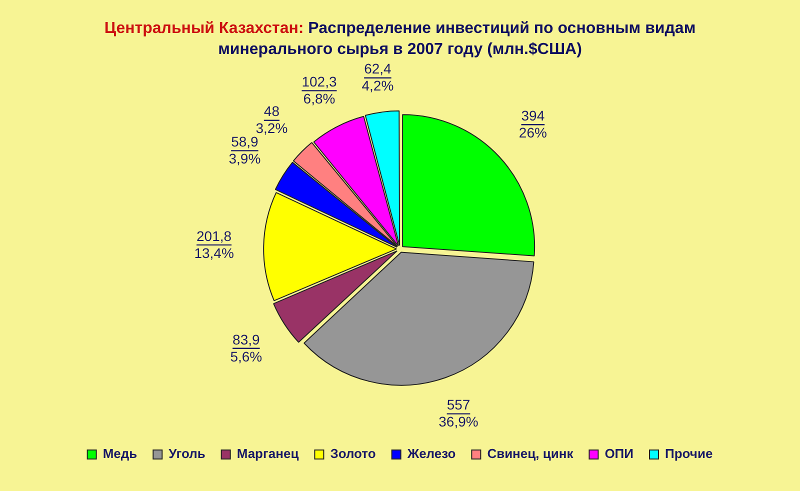  What do you see at coordinates (619, 454) in the screenshot?
I see `legend-label: ОПИ` at bounding box center [619, 454].